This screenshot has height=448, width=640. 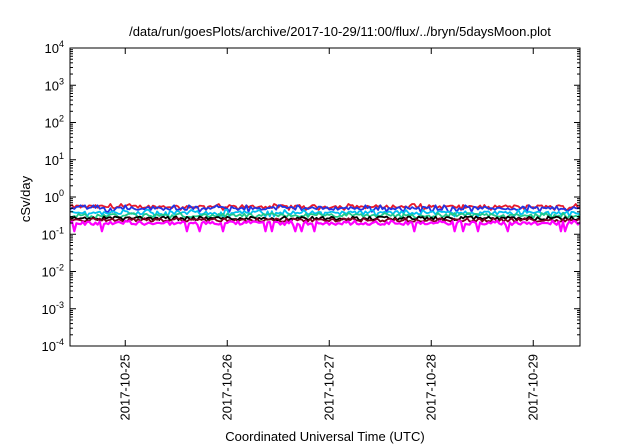 What do you see at coordinates (324, 436) in the screenshot?
I see `x-axis-label: Coordinated Universal Time (UTC)` at bounding box center [324, 436].